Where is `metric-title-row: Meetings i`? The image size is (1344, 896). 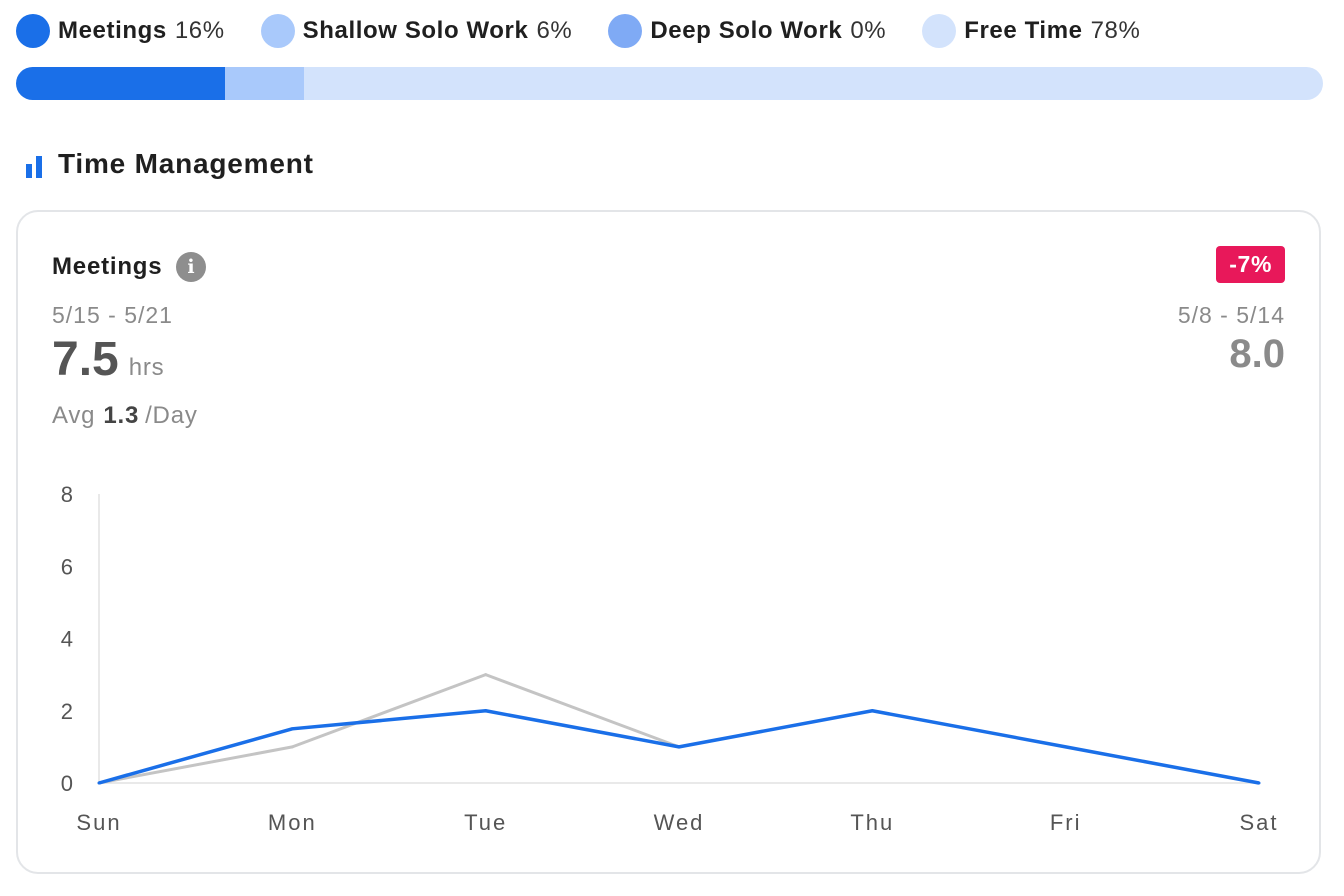 metric-title-row: Meetings i is located at coordinates (129, 267).